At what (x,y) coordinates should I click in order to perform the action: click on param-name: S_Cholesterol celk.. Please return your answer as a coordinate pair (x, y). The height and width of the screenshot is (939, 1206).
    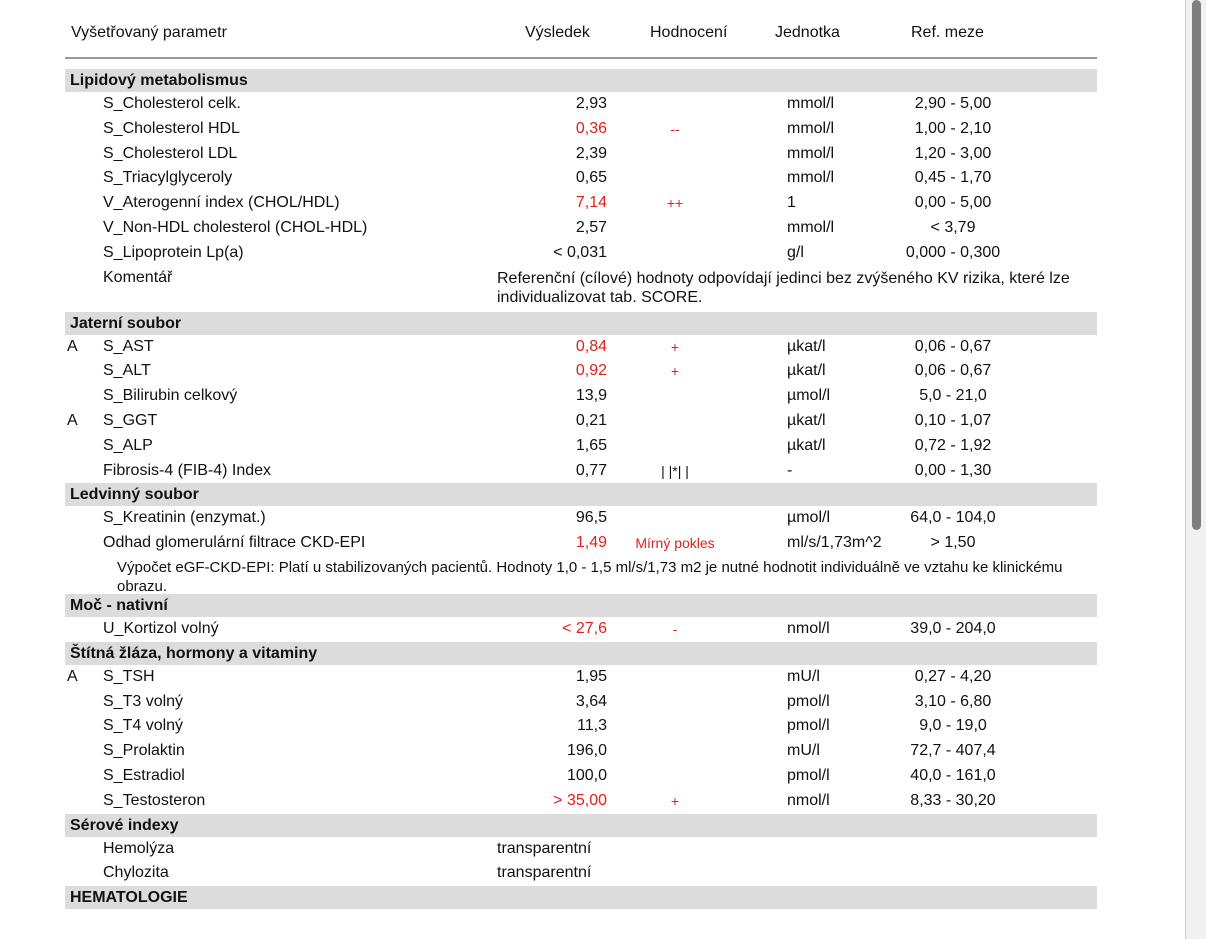
    Looking at the image, I should click on (172, 103).